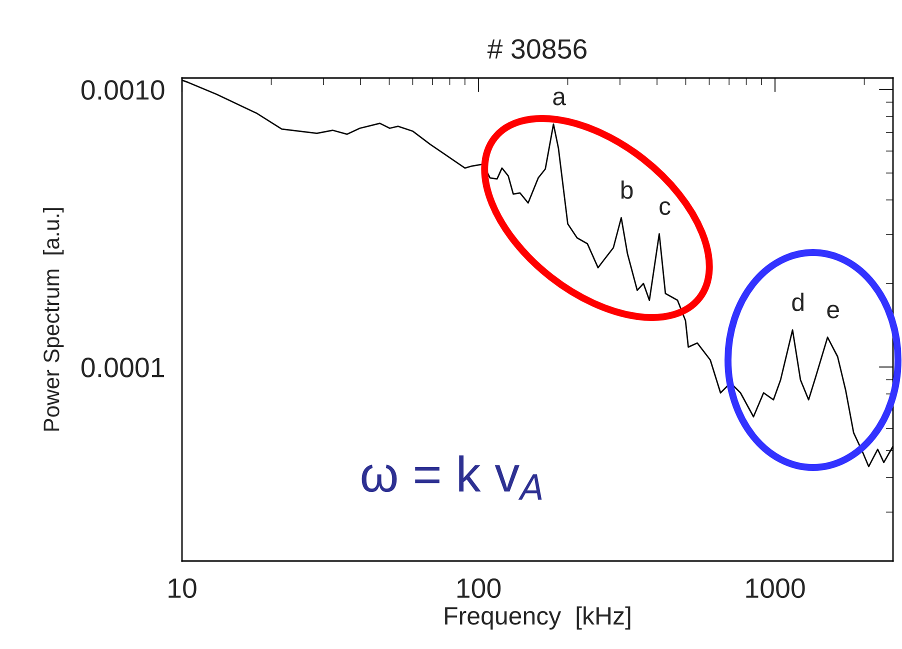  Describe the element at coordinates (559, 99) in the screenshot. I see `annotation: a` at that location.